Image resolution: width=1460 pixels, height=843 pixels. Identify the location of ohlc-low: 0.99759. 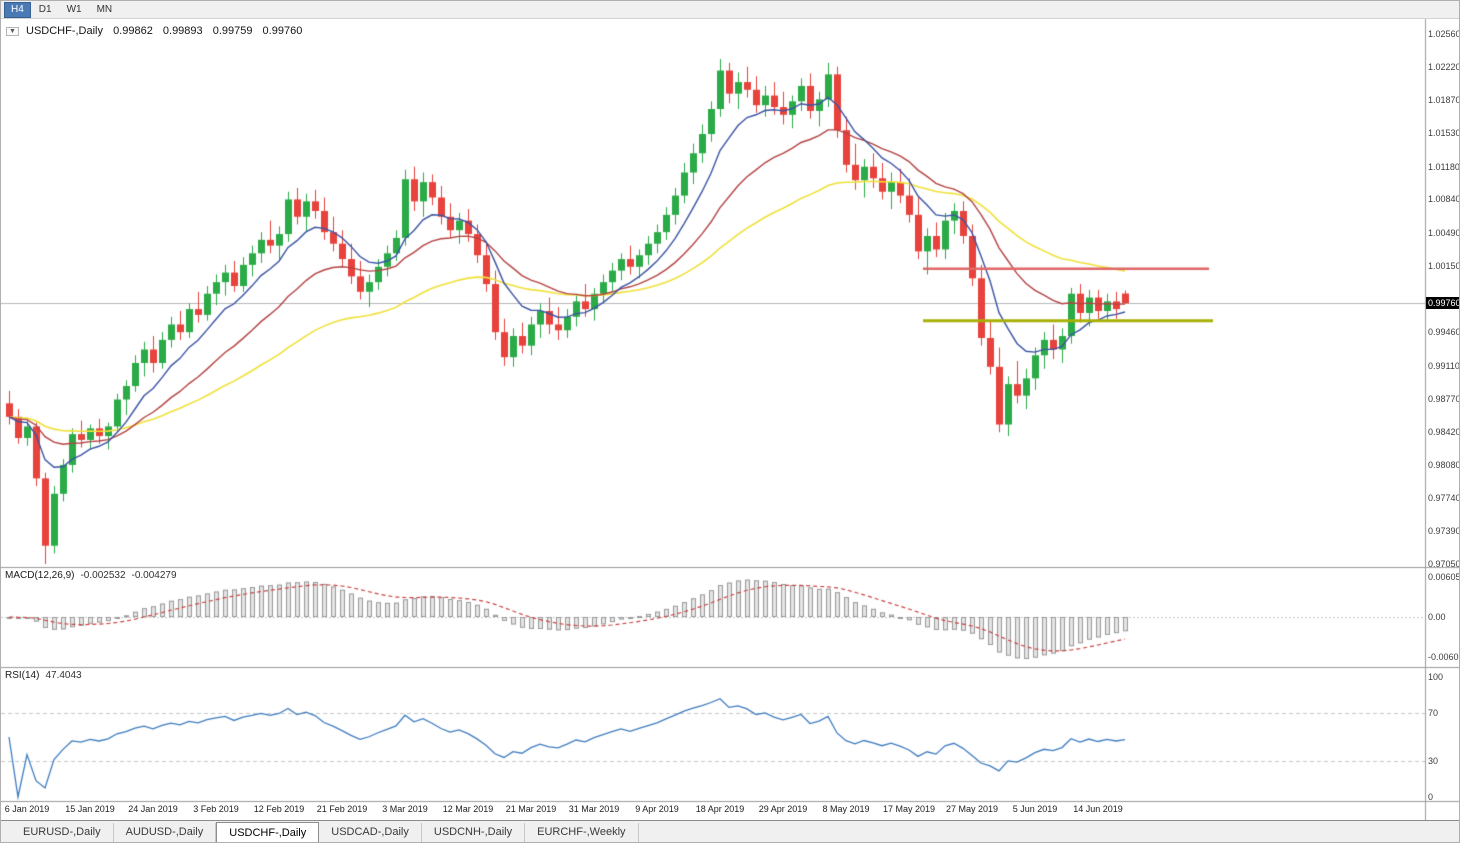
(232, 31).